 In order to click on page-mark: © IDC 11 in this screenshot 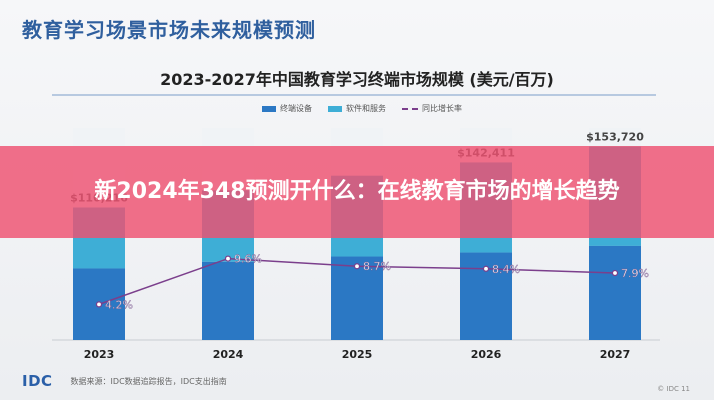, I will do `click(673, 389)`.